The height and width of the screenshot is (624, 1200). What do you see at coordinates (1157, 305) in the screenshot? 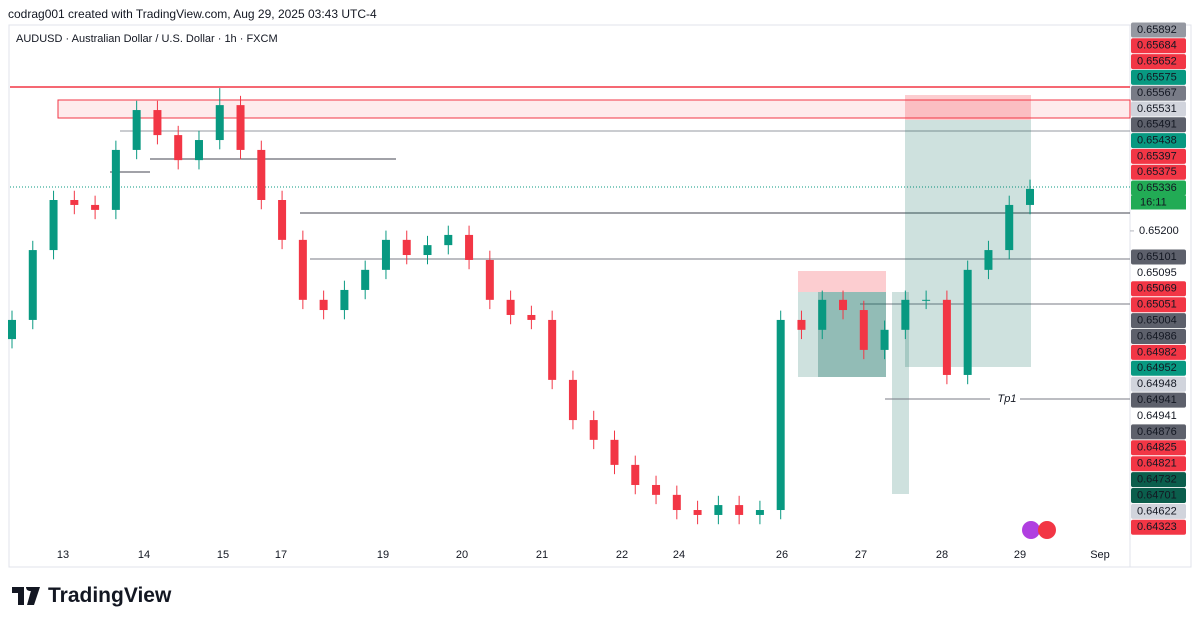
I see `price-label: 0.65051` at bounding box center [1157, 305].